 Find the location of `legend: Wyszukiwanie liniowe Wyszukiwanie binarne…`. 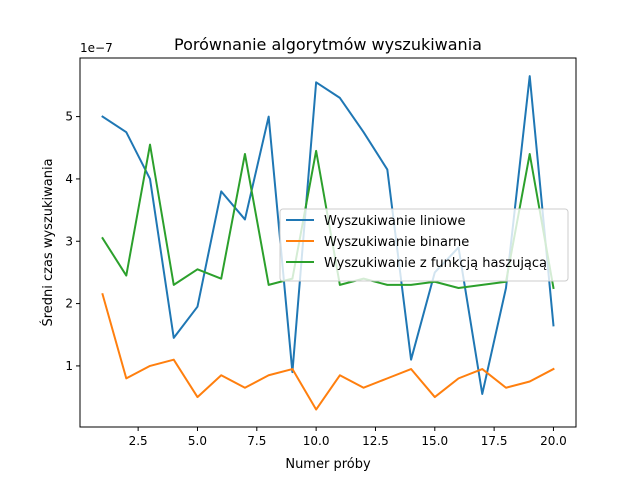

legend: Wyszukiwanie liniowe Wyszukiwanie binarne… is located at coordinates (424, 245).